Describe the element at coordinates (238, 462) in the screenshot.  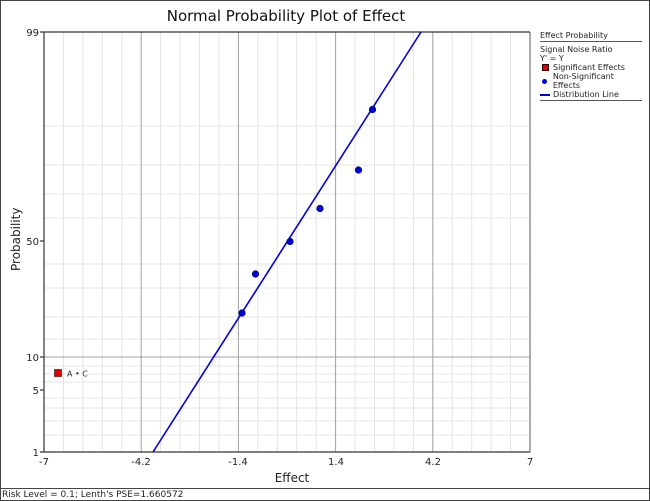
I see `x-tick-neg1-4: -1.4` at that location.